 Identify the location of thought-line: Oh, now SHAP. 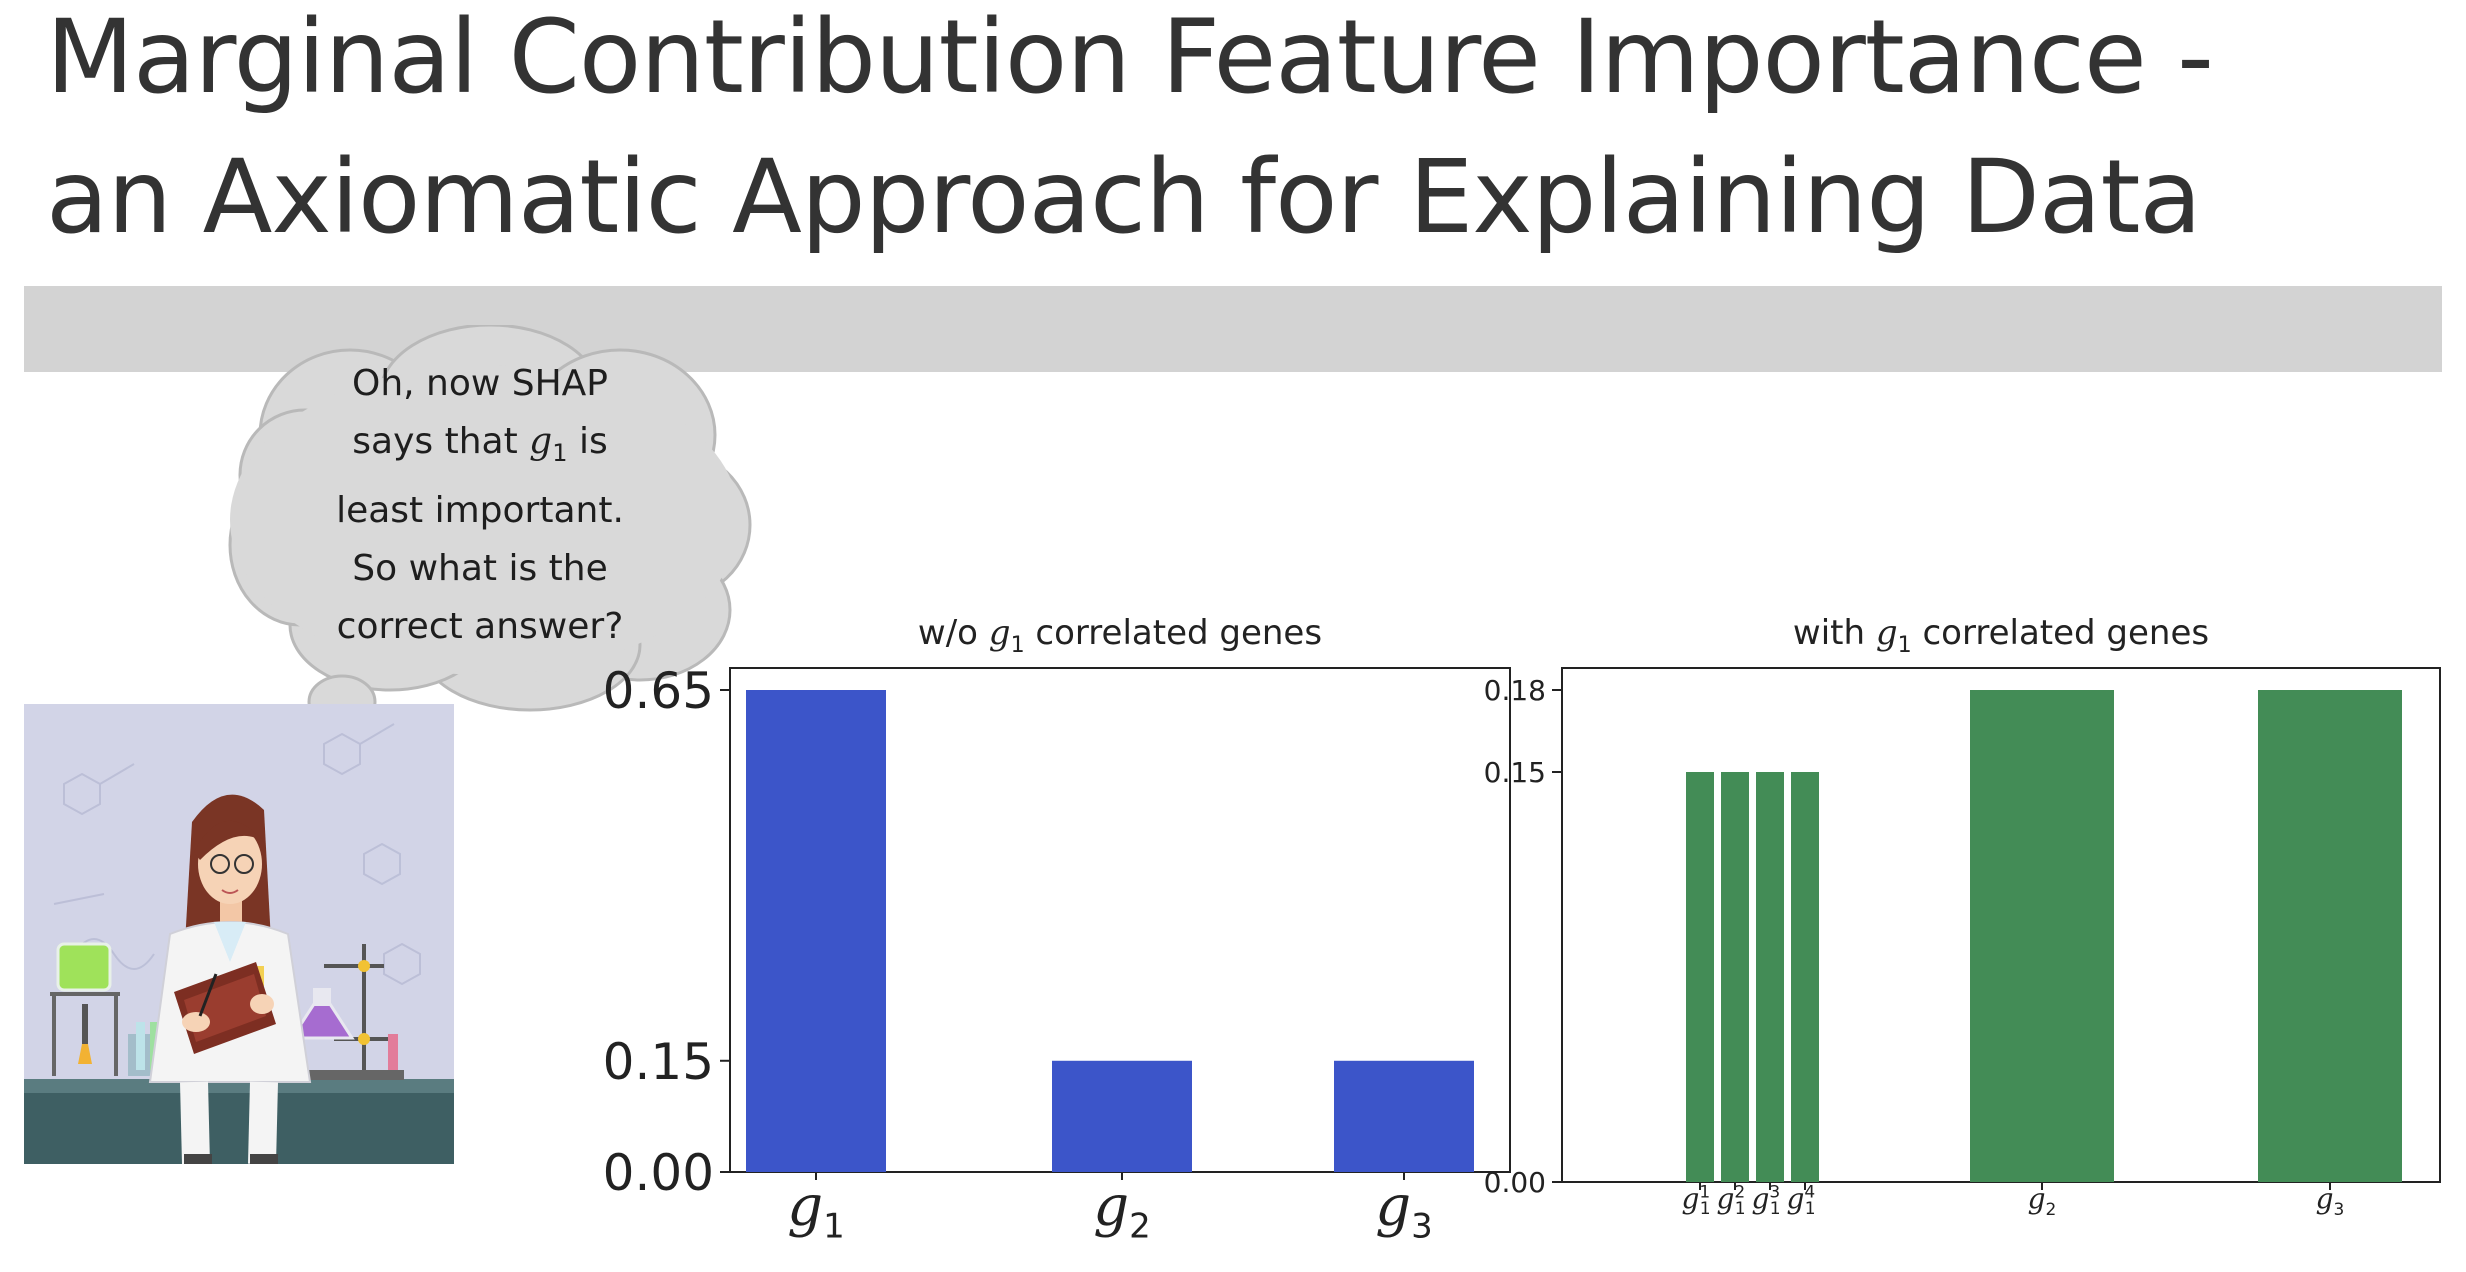
(480, 383).